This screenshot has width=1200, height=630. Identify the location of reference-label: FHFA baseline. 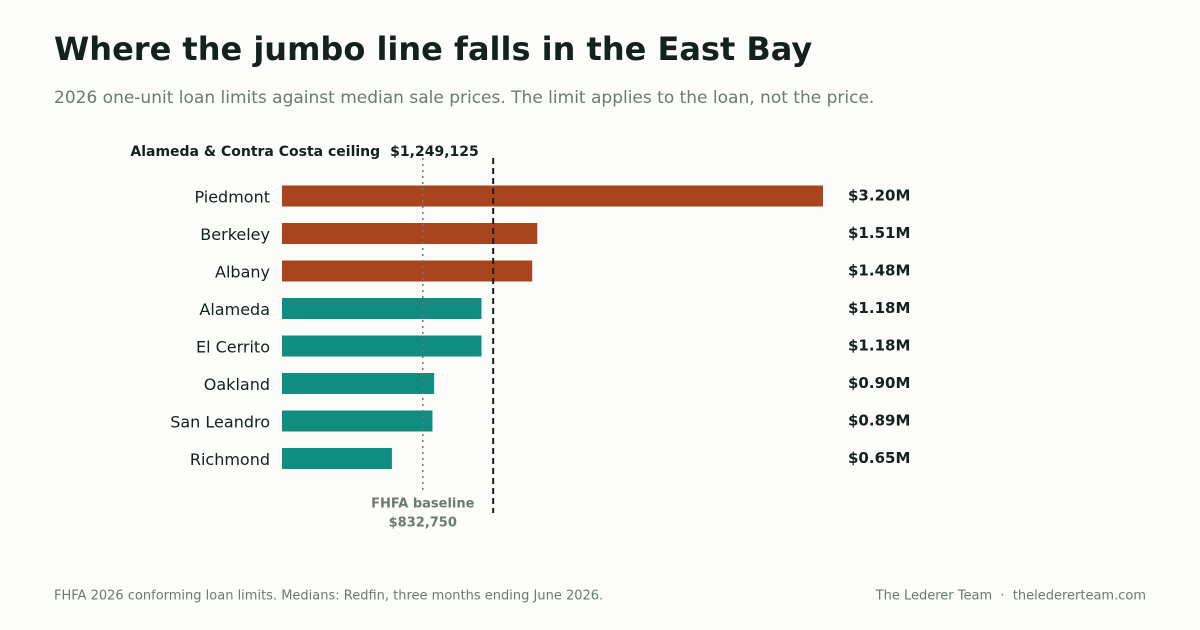
(423, 504).